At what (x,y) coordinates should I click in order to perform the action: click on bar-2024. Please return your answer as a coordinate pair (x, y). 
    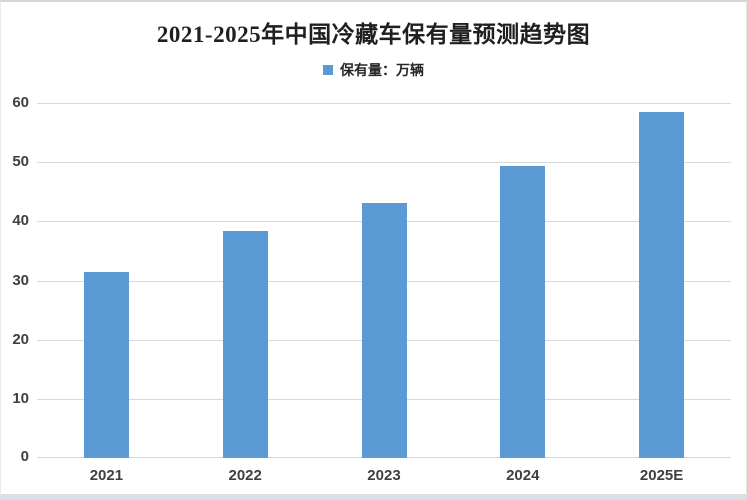
    Looking at the image, I should click on (523, 311).